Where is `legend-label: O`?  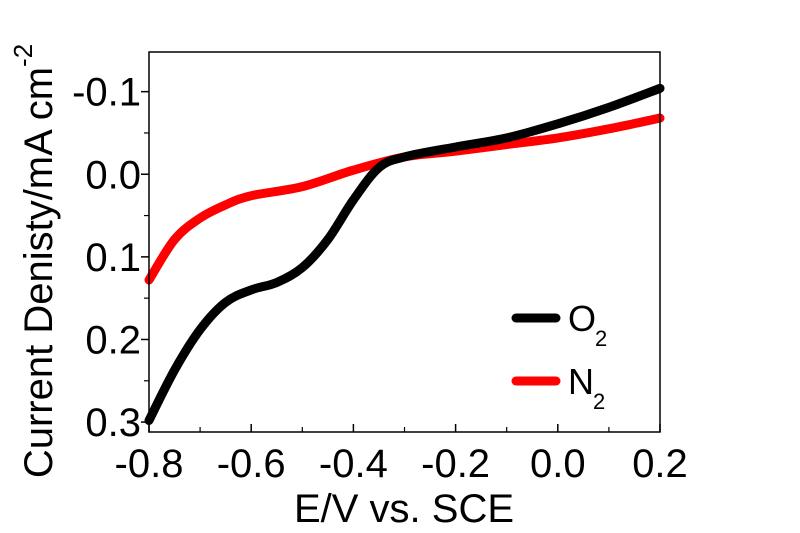 legend-label: O is located at coordinates (582, 318).